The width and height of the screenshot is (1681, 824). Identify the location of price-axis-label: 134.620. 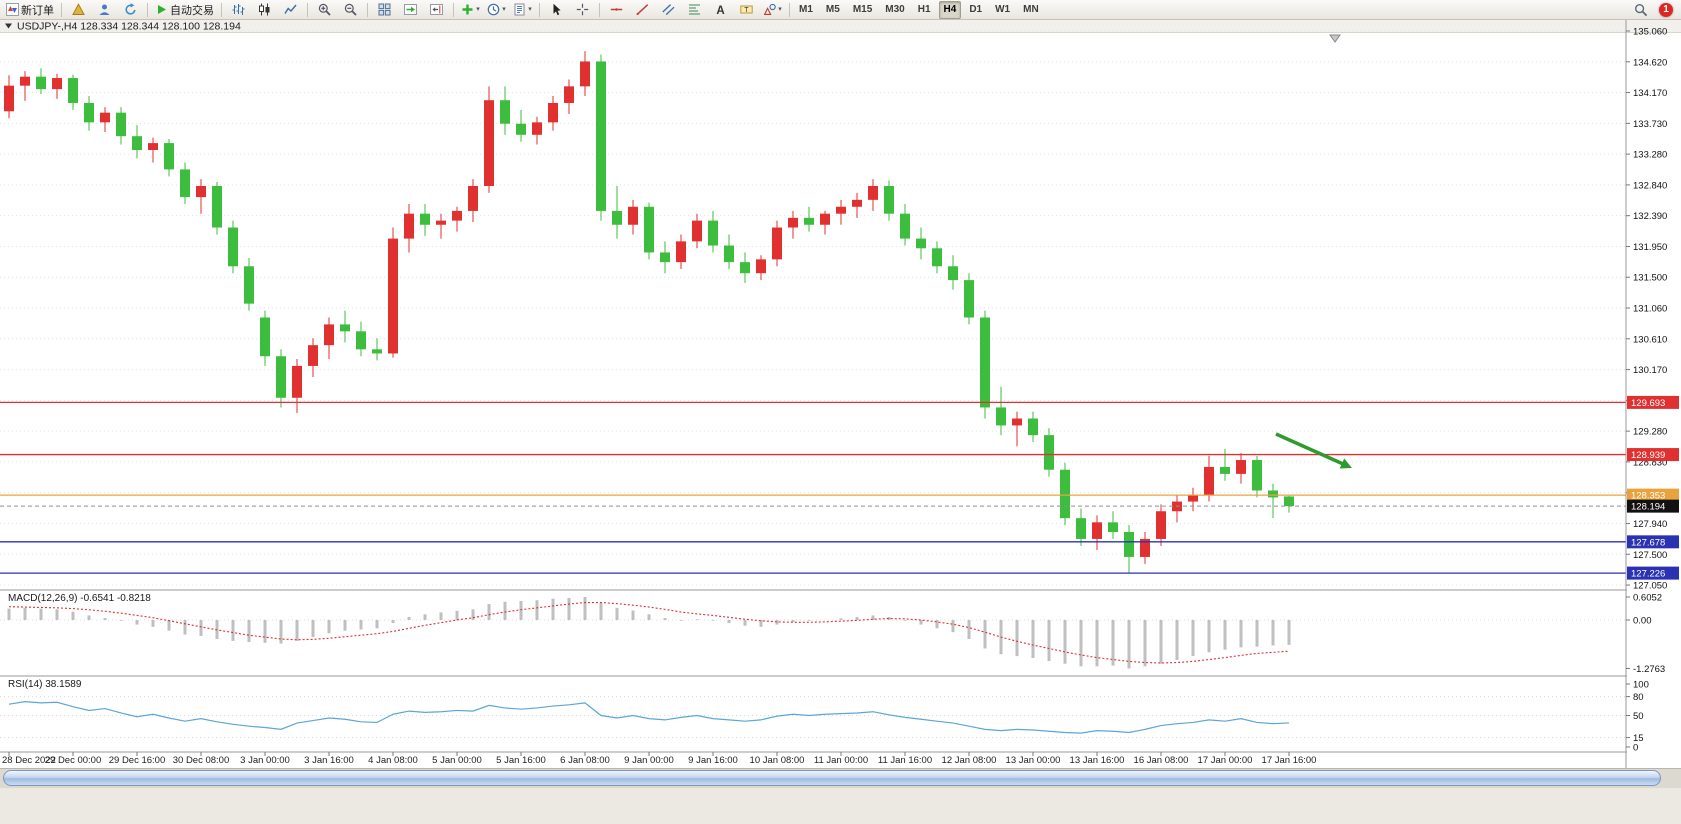
(1650, 62).